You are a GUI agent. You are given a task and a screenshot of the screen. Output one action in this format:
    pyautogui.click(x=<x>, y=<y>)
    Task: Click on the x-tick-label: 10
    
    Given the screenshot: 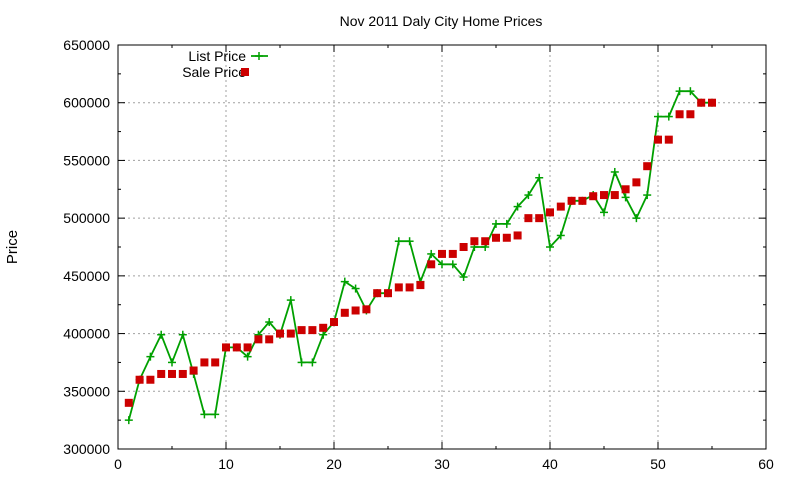 What is the action you would take?
    pyautogui.click(x=226, y=464)
    